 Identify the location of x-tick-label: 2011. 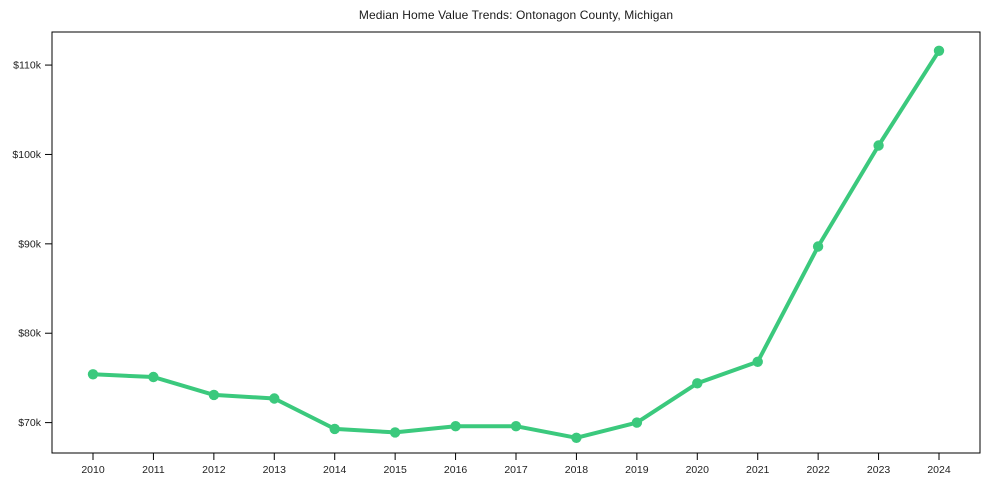
(153, 470).